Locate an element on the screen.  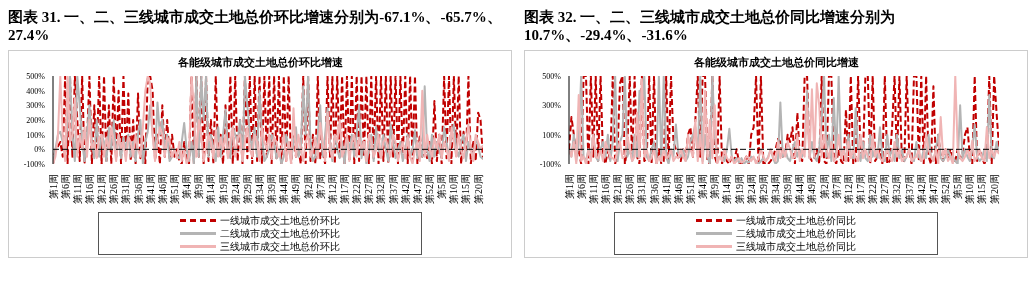
legend-label: 二线城市成交土地总价同比 is located at coordinates (796, 233).